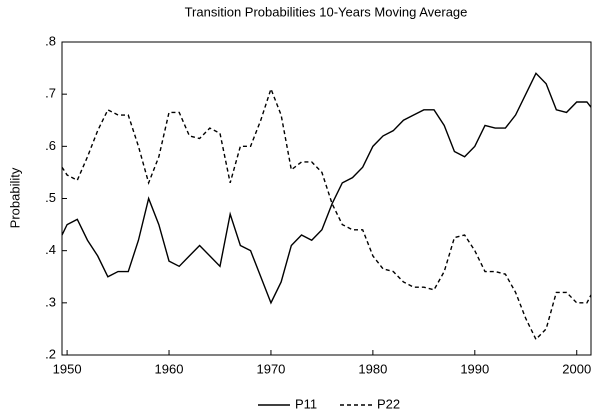 The height and width of the screenshot is (419, 593). Describe the element at coordinates (50, 93) in the screenshot. I see `y-tick-label: .7` at that location.